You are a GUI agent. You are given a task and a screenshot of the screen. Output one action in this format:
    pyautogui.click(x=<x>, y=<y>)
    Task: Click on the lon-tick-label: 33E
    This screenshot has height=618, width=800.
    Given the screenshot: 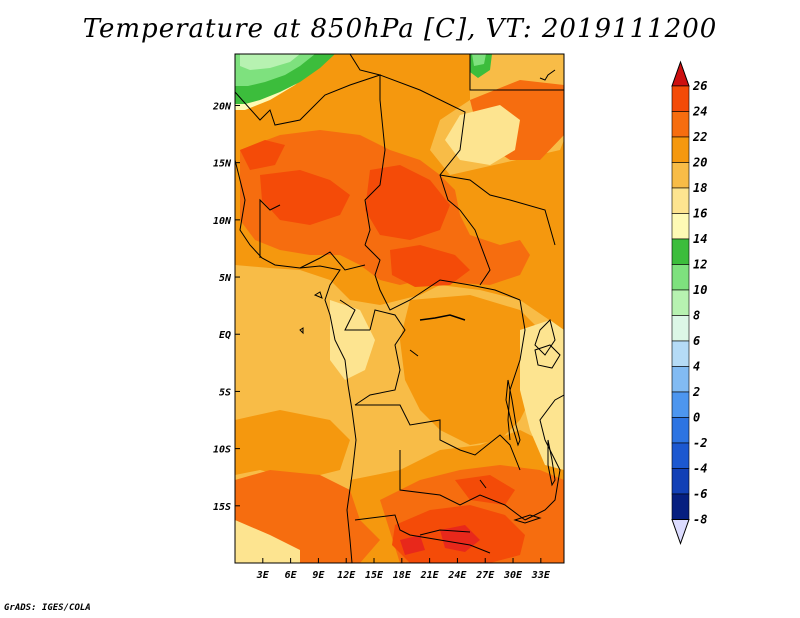 What is the action you would take?
    pyautogui.click(x=541, y=575)
    